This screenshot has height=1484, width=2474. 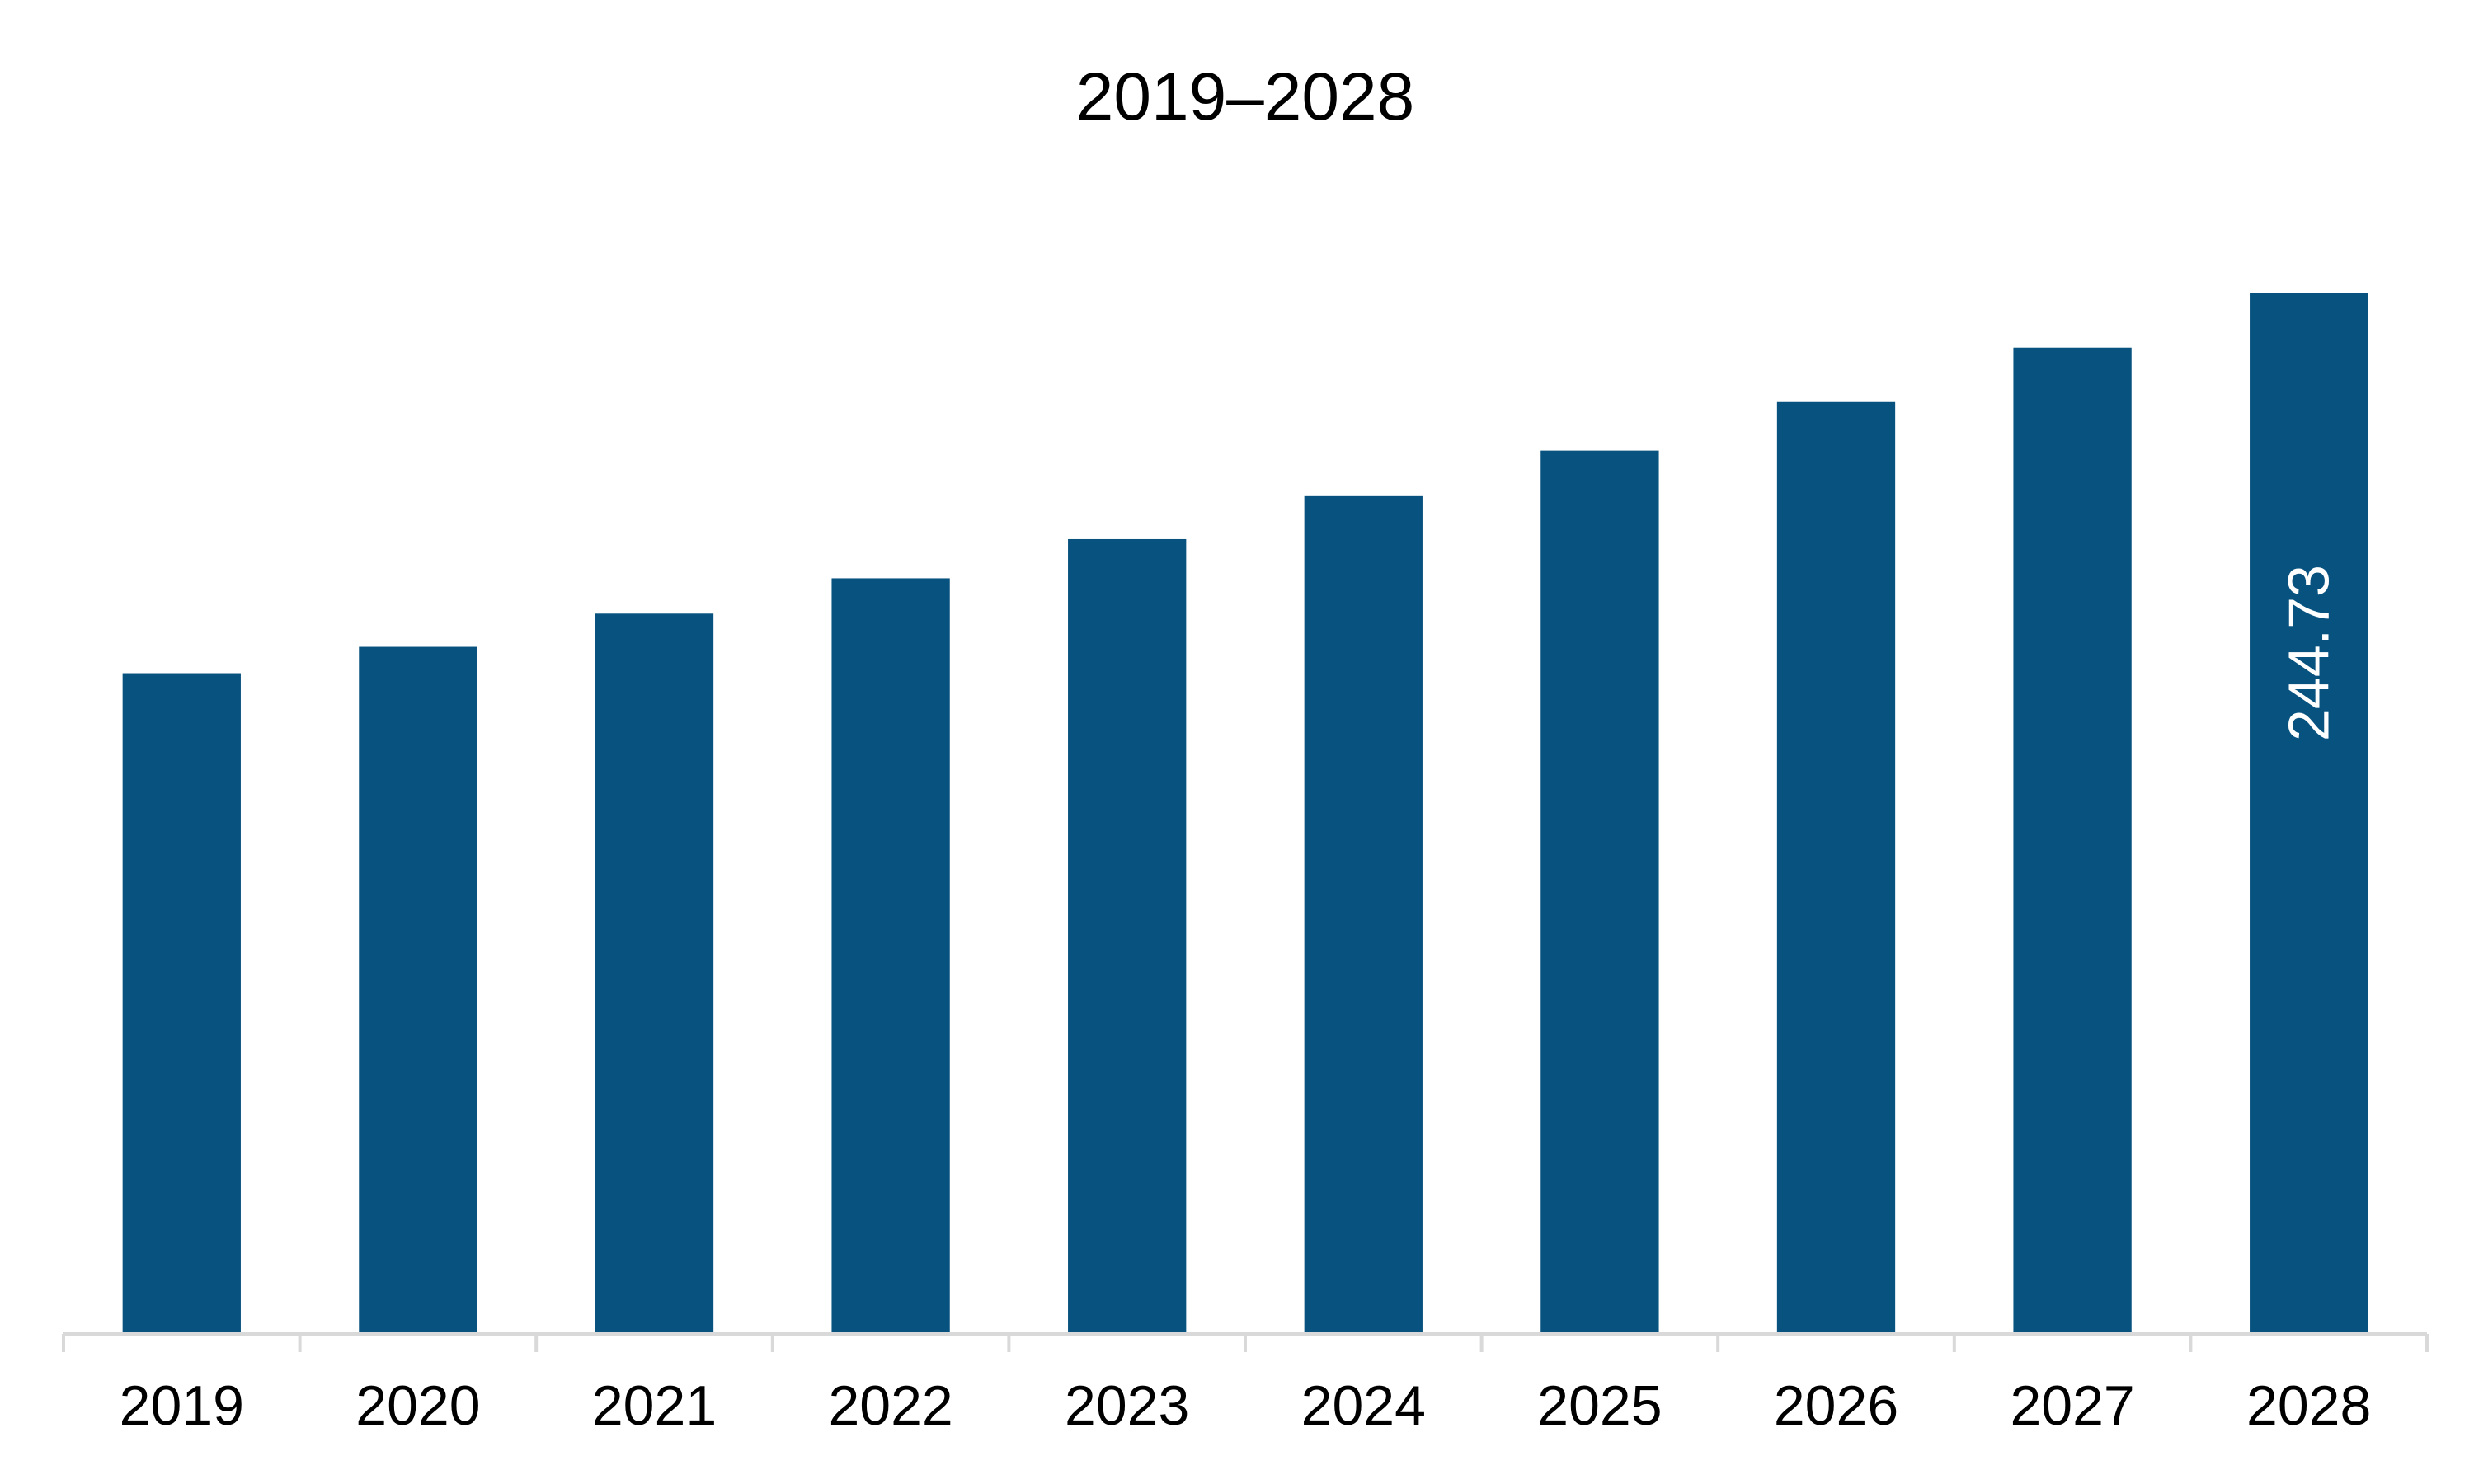 What do you see at coordinates (1245, 1343) in the screenshot?
I see `x-axis-ticks` at bounding box center [1245, 1343].